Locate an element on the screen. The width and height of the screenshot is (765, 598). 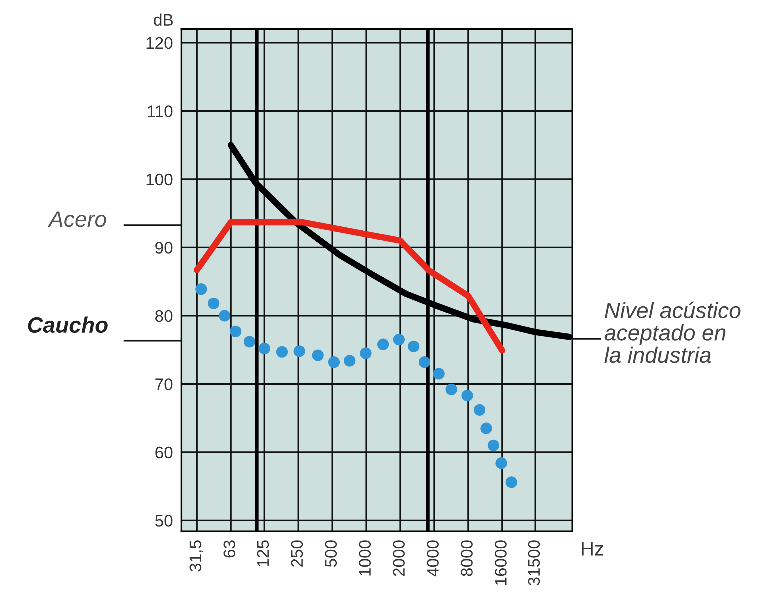
y-axis-title: dB is located at coordinates (163, 20).